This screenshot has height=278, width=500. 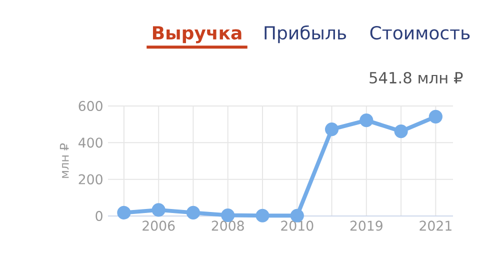 I want to click on text: Прибыль, so click(x=305, y=34).